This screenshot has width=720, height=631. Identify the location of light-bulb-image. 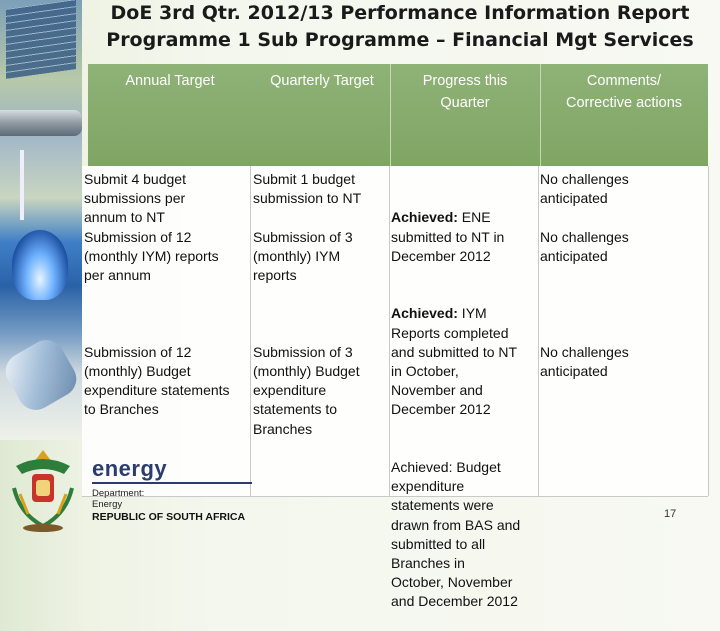
(41, 375).